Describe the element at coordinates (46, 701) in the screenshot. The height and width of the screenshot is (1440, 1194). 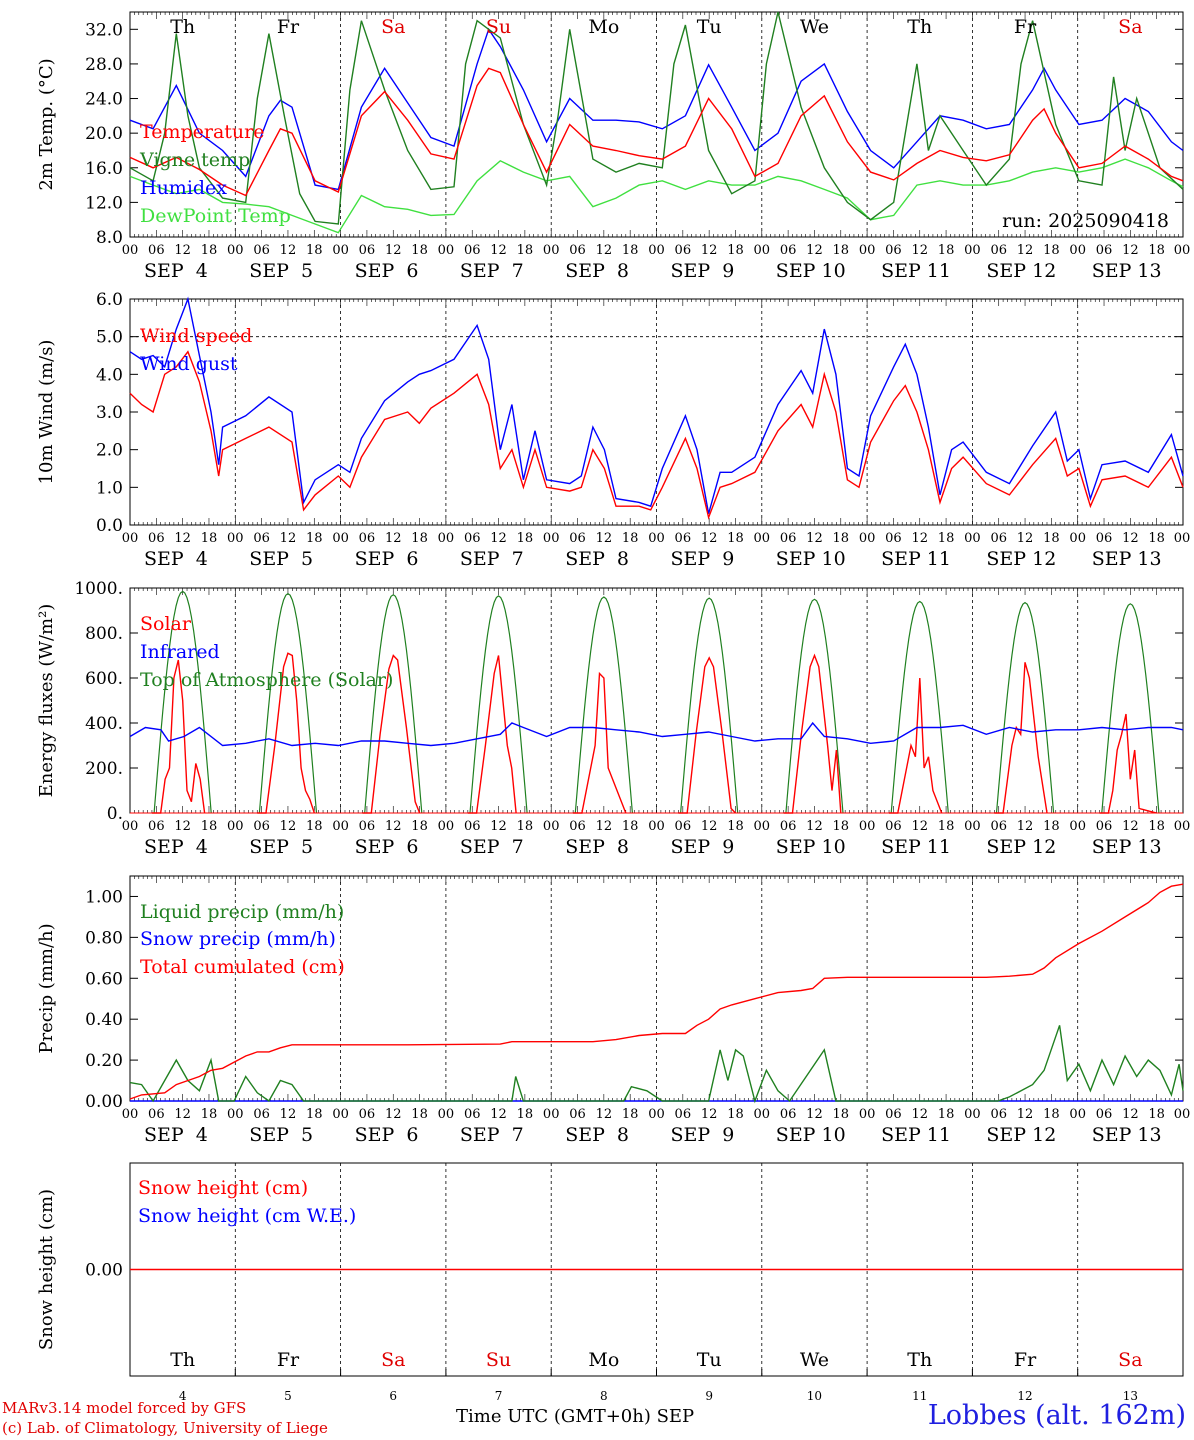
I see `y-axis-label: Energy fluxes (W/m²)` at that location.